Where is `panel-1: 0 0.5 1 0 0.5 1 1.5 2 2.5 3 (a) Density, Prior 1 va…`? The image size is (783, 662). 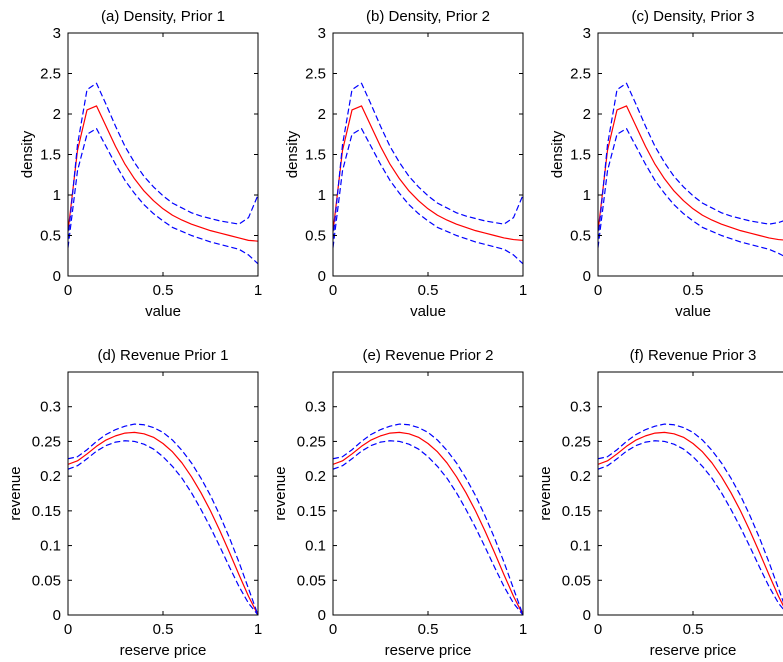
panel-1: 0 0.5 1 0 0.5 1 1.5 2 2.5 3 (a) Density, Prior 1 va… is located at coordinates (140, 164).